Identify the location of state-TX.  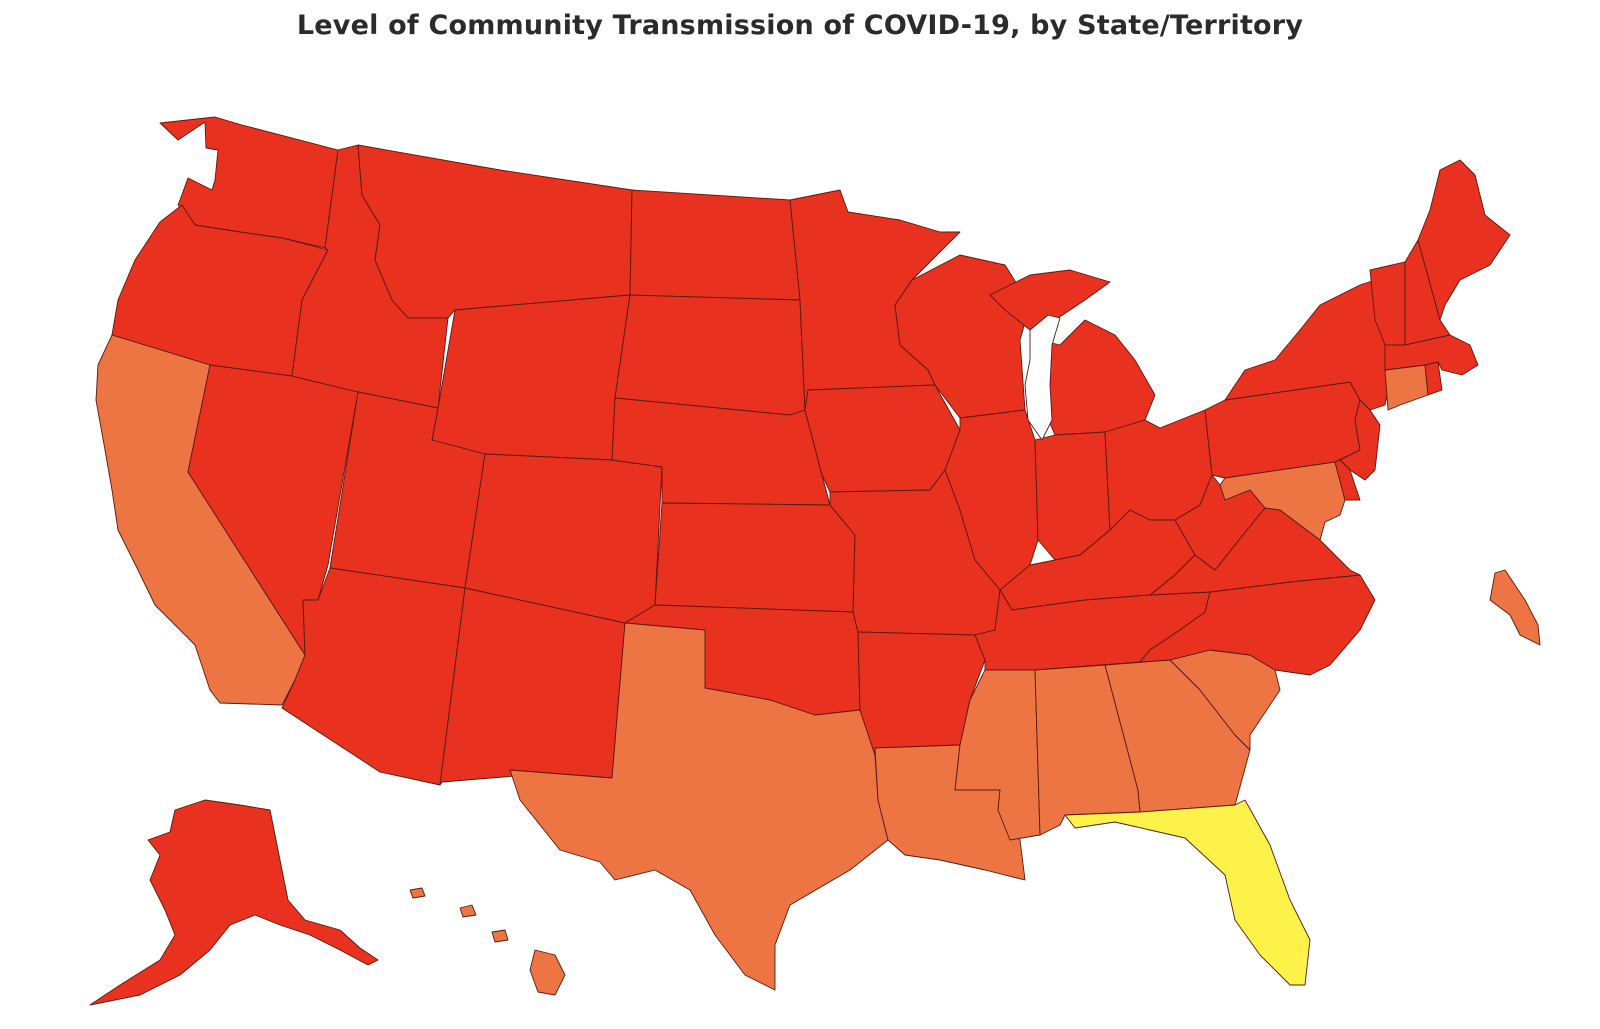
(699, 806).